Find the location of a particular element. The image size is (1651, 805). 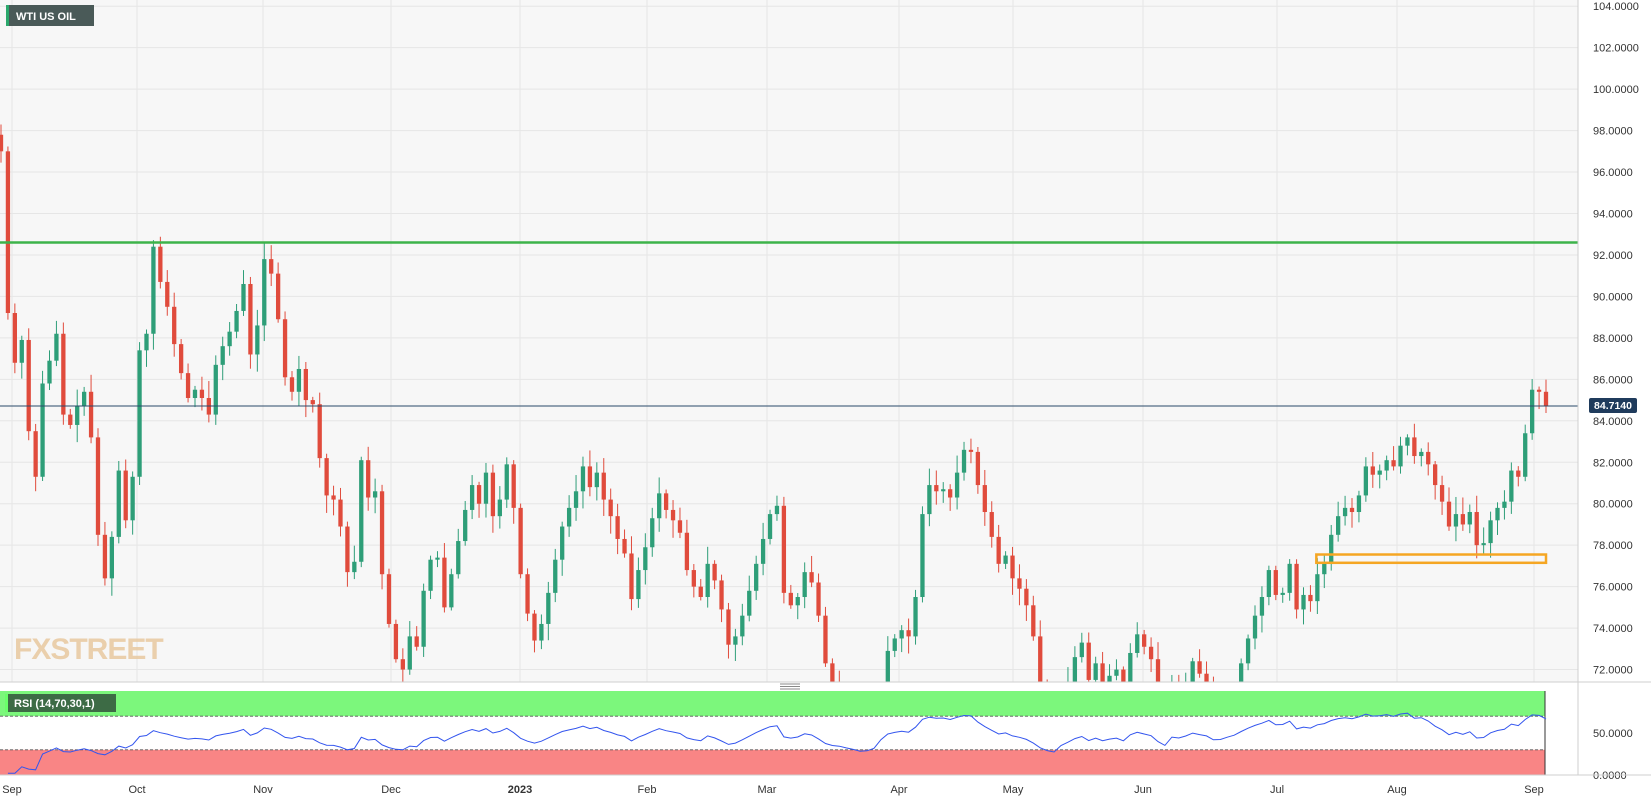

y-tick-label: 74.0000 is located at coordinates (1613, 629).